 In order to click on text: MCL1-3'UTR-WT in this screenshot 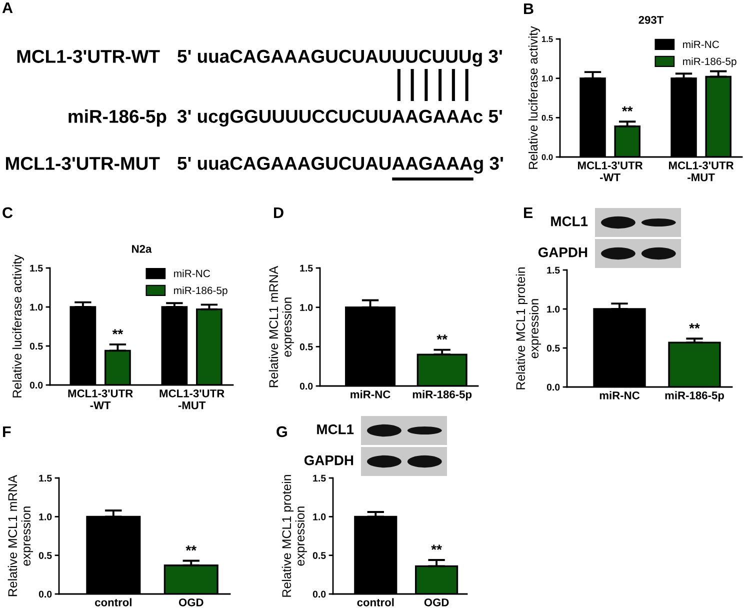, I will do `click(88, 56)`.